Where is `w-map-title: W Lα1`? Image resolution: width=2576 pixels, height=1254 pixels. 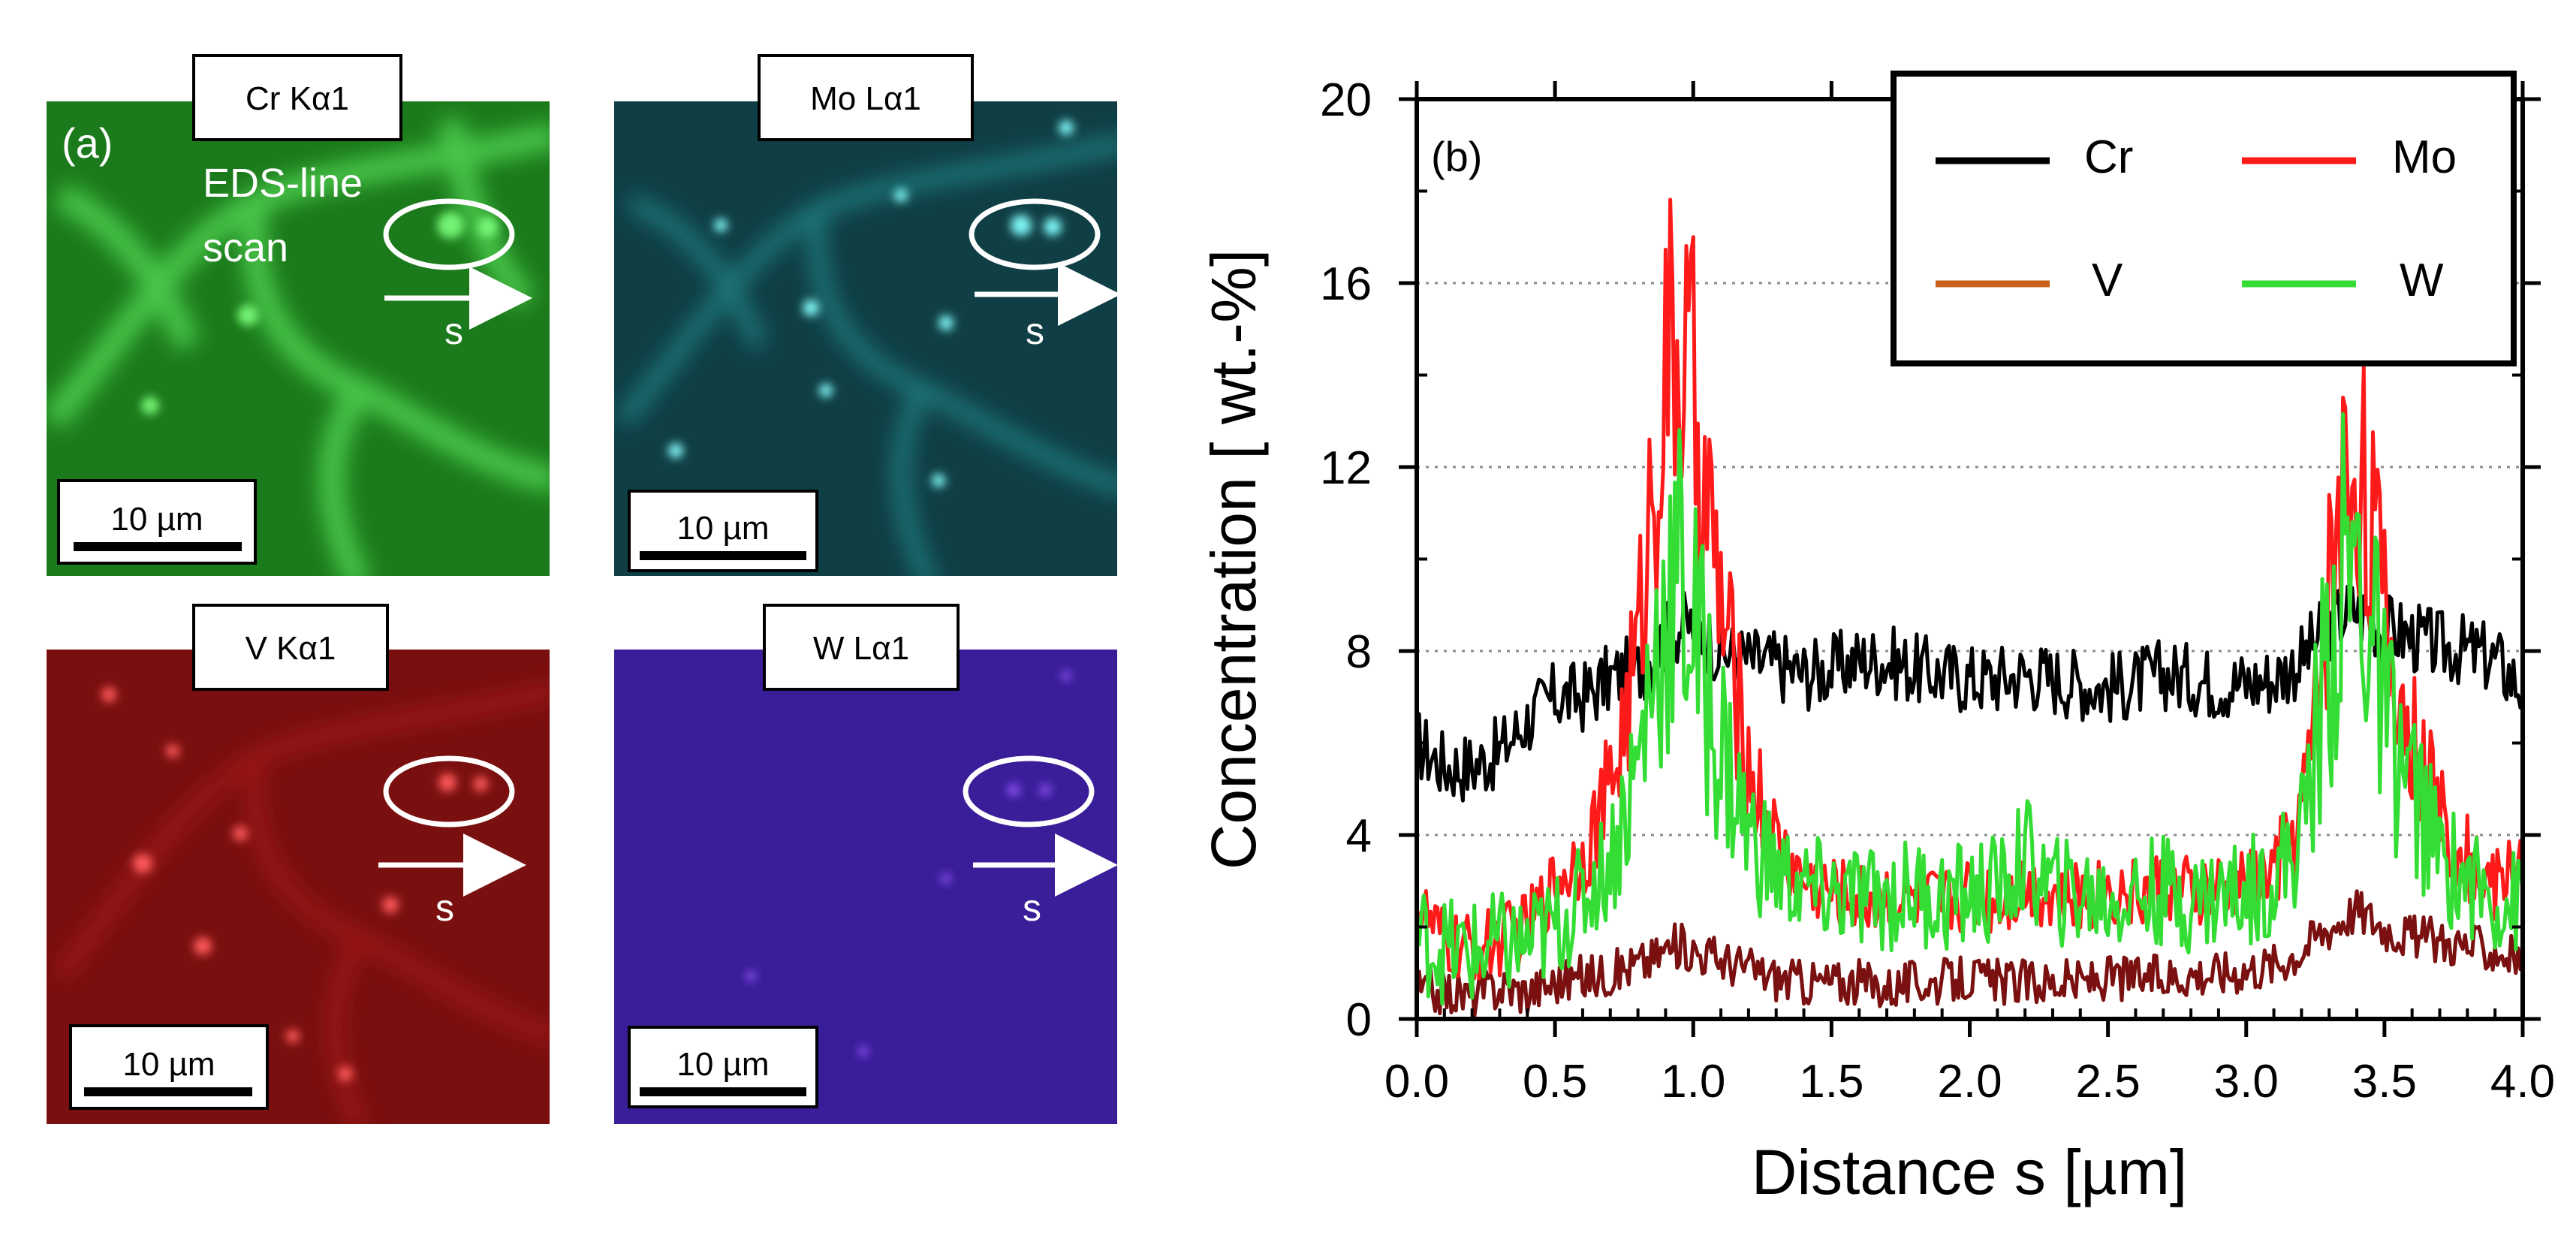
w-map-title: W Lα1 is located at coordinates (861, 648).